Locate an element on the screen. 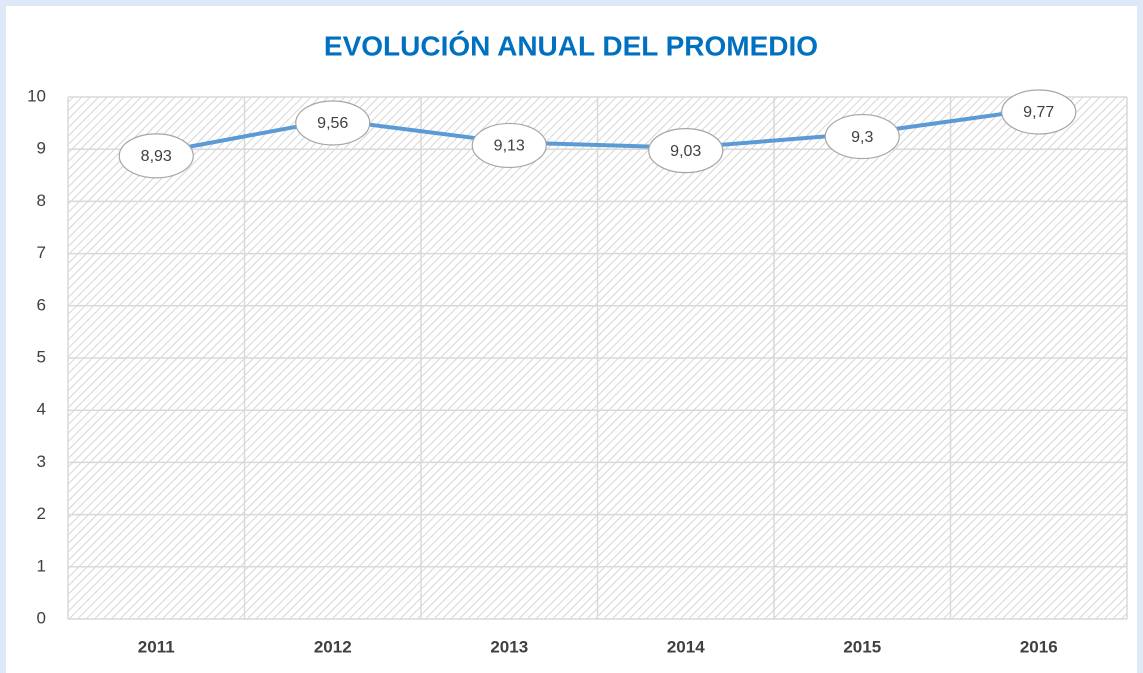 Image resolution: width=1143 pixels, height=673 pixels. data-label: 9,77 is located at coordinates (1038, 112).